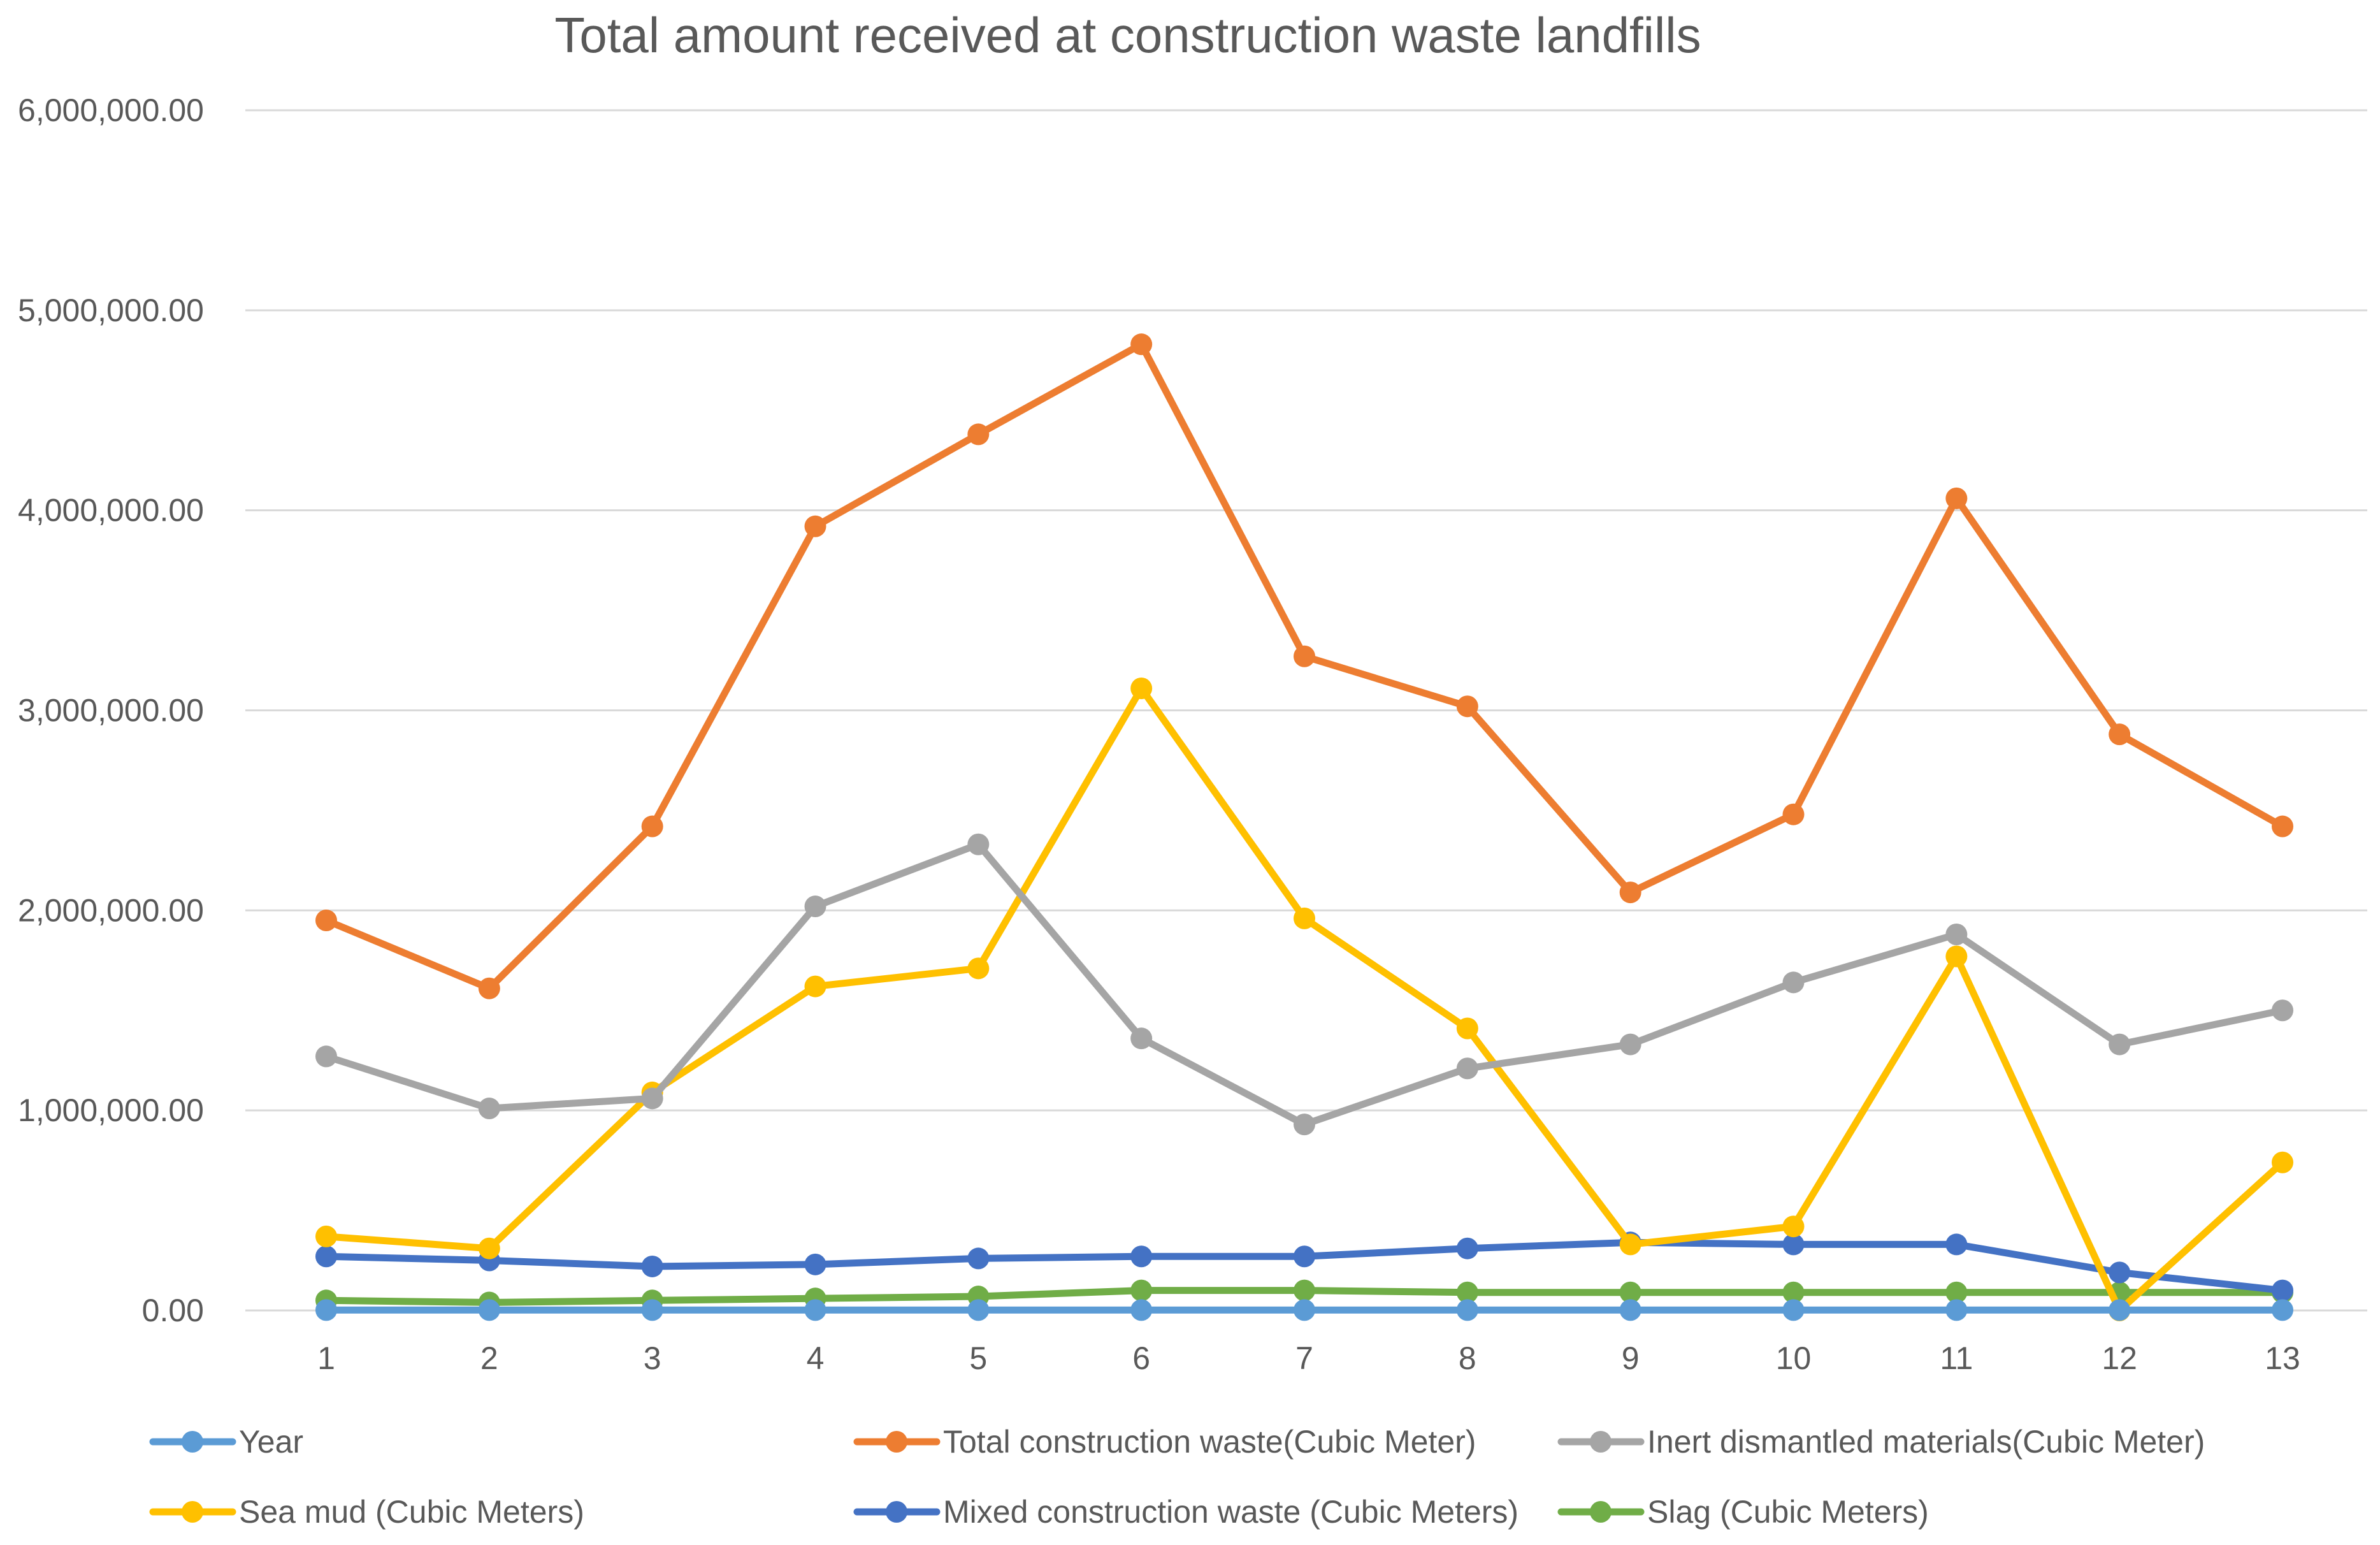 The image size is (2380, 1545). What do you see at coordinates (652, 1358) in the screenshot?
I see `x-tick-label: 3` at bounding box center [652, 1358].